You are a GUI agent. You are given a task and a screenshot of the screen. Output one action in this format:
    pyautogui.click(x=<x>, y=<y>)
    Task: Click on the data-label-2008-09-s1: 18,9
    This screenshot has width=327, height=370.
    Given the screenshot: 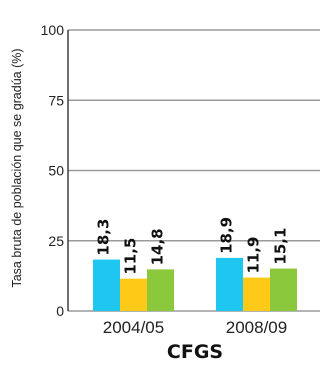 What is the action you would take?
    pyautogui.click(x=227, y=235)
    